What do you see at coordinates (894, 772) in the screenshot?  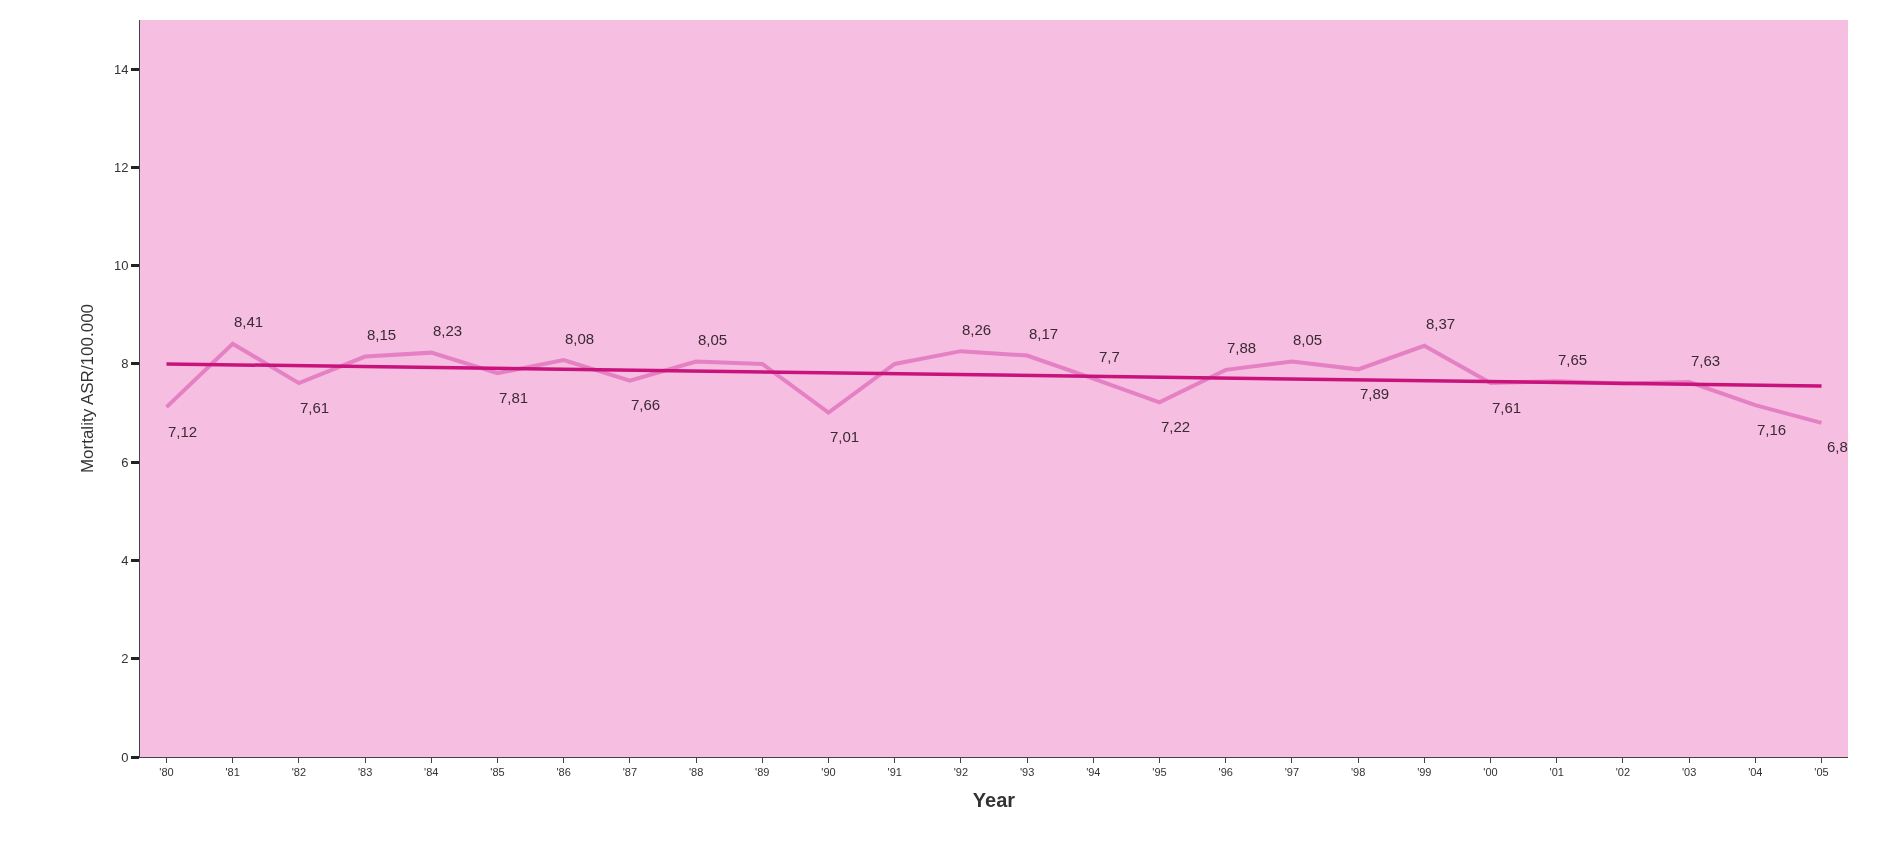 I see `x-tick-label: '91` at bounding box center [894, 772].